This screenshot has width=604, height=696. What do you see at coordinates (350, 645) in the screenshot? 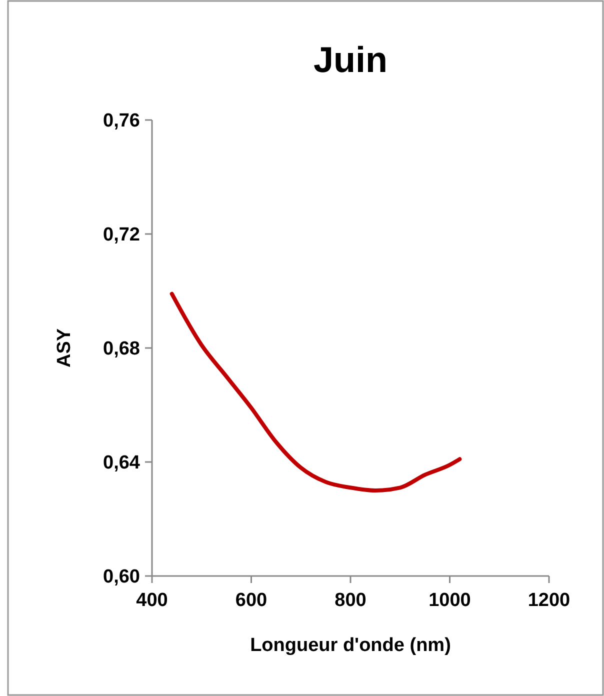
I see `x-axis-title: Longueur d'onde (nm)` at bounding box center [350, 645].